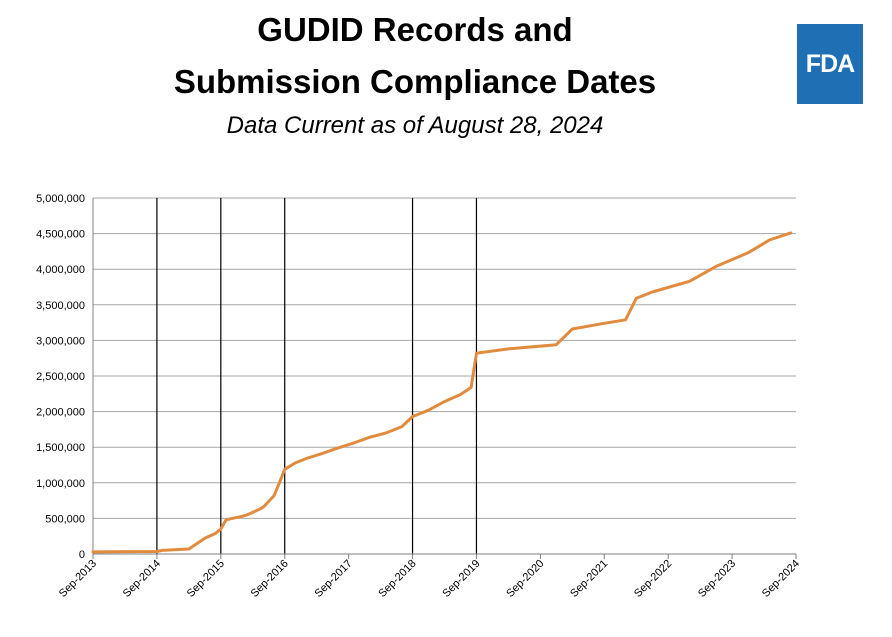  What do you see at coordinates (60, 306) in the screenshot?
I see `y-tick-label: 3,500,000` at bounding box center [60, 306].